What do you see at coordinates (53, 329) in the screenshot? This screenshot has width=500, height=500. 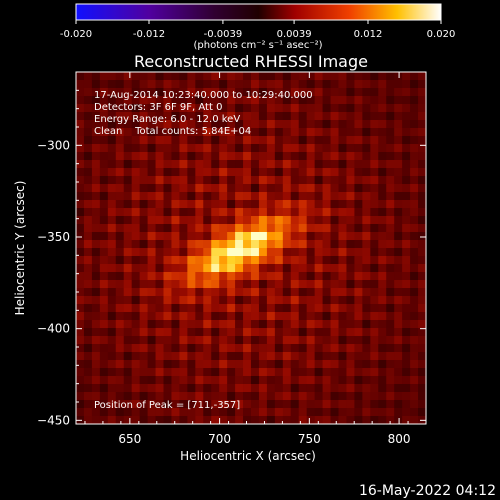 I see `y-tick-label: −400` at bounding box center [53, 329].